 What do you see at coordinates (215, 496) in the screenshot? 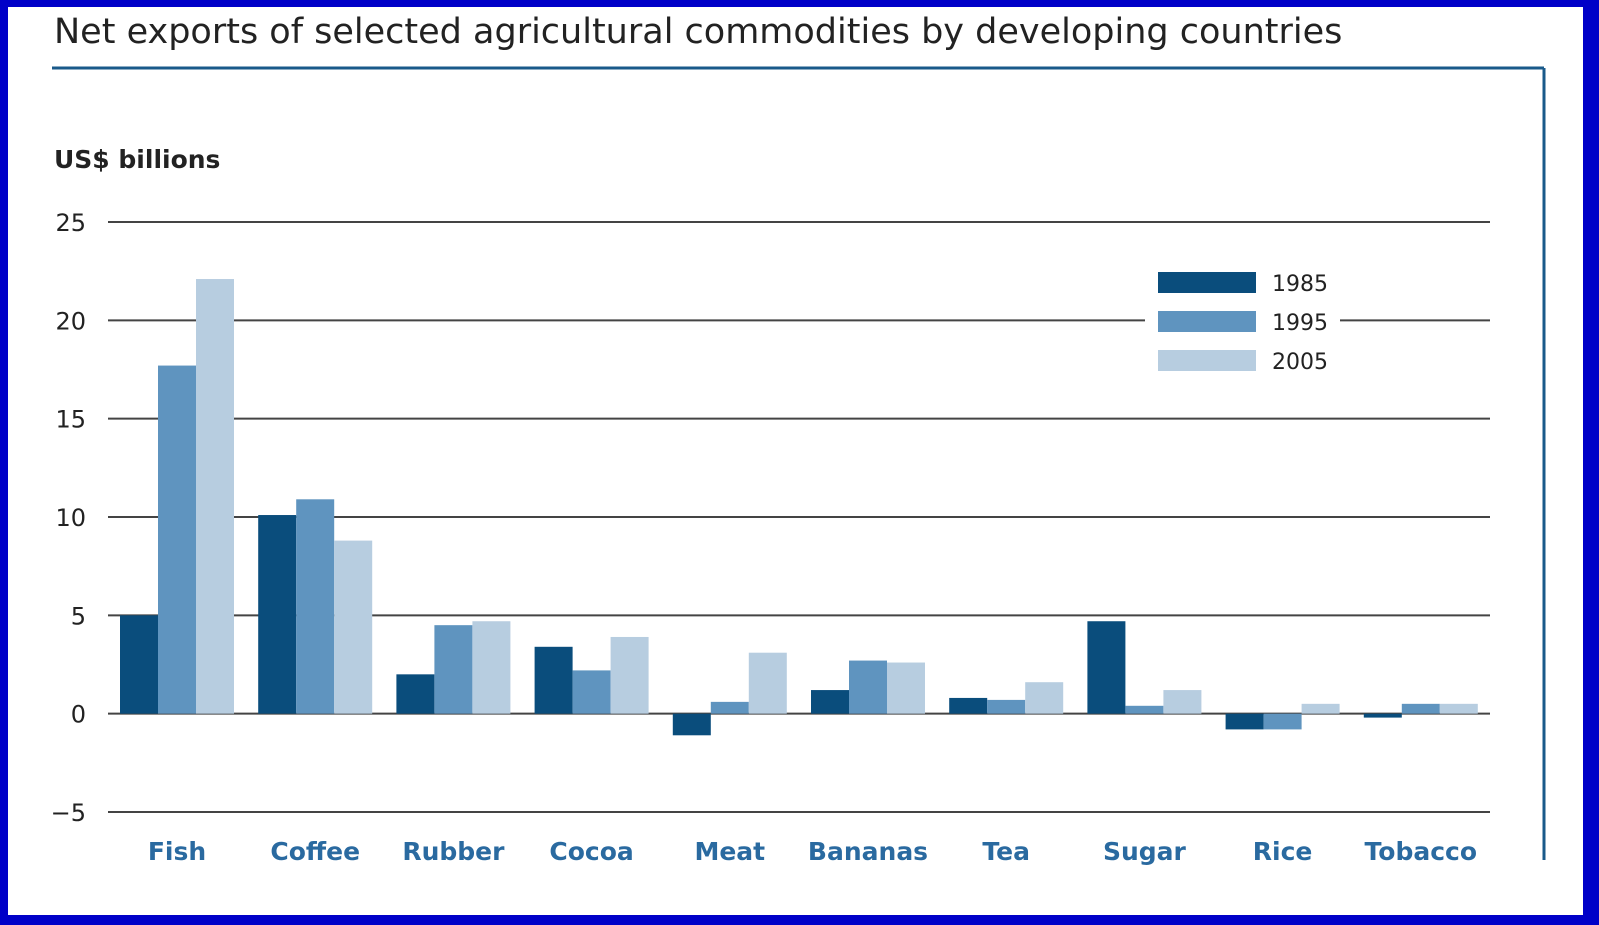
I see `bar-fish-2005` at bounding box center [215, 496].